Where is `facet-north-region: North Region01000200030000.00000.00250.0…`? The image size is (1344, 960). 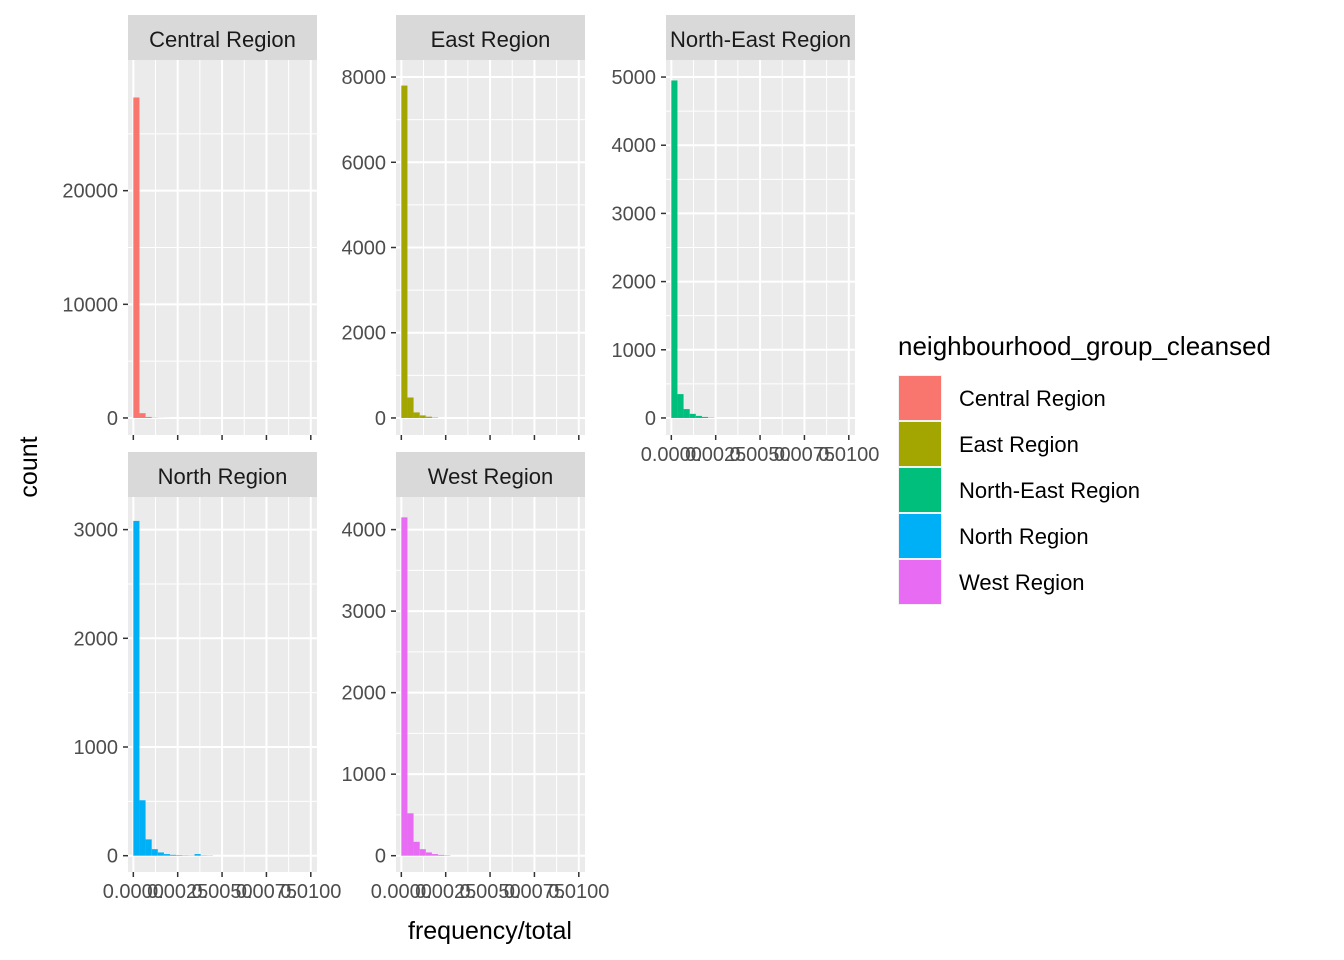
facet-north-region: North Region01000200030000.00000.00250.0… is located at coordinates (207, 677).